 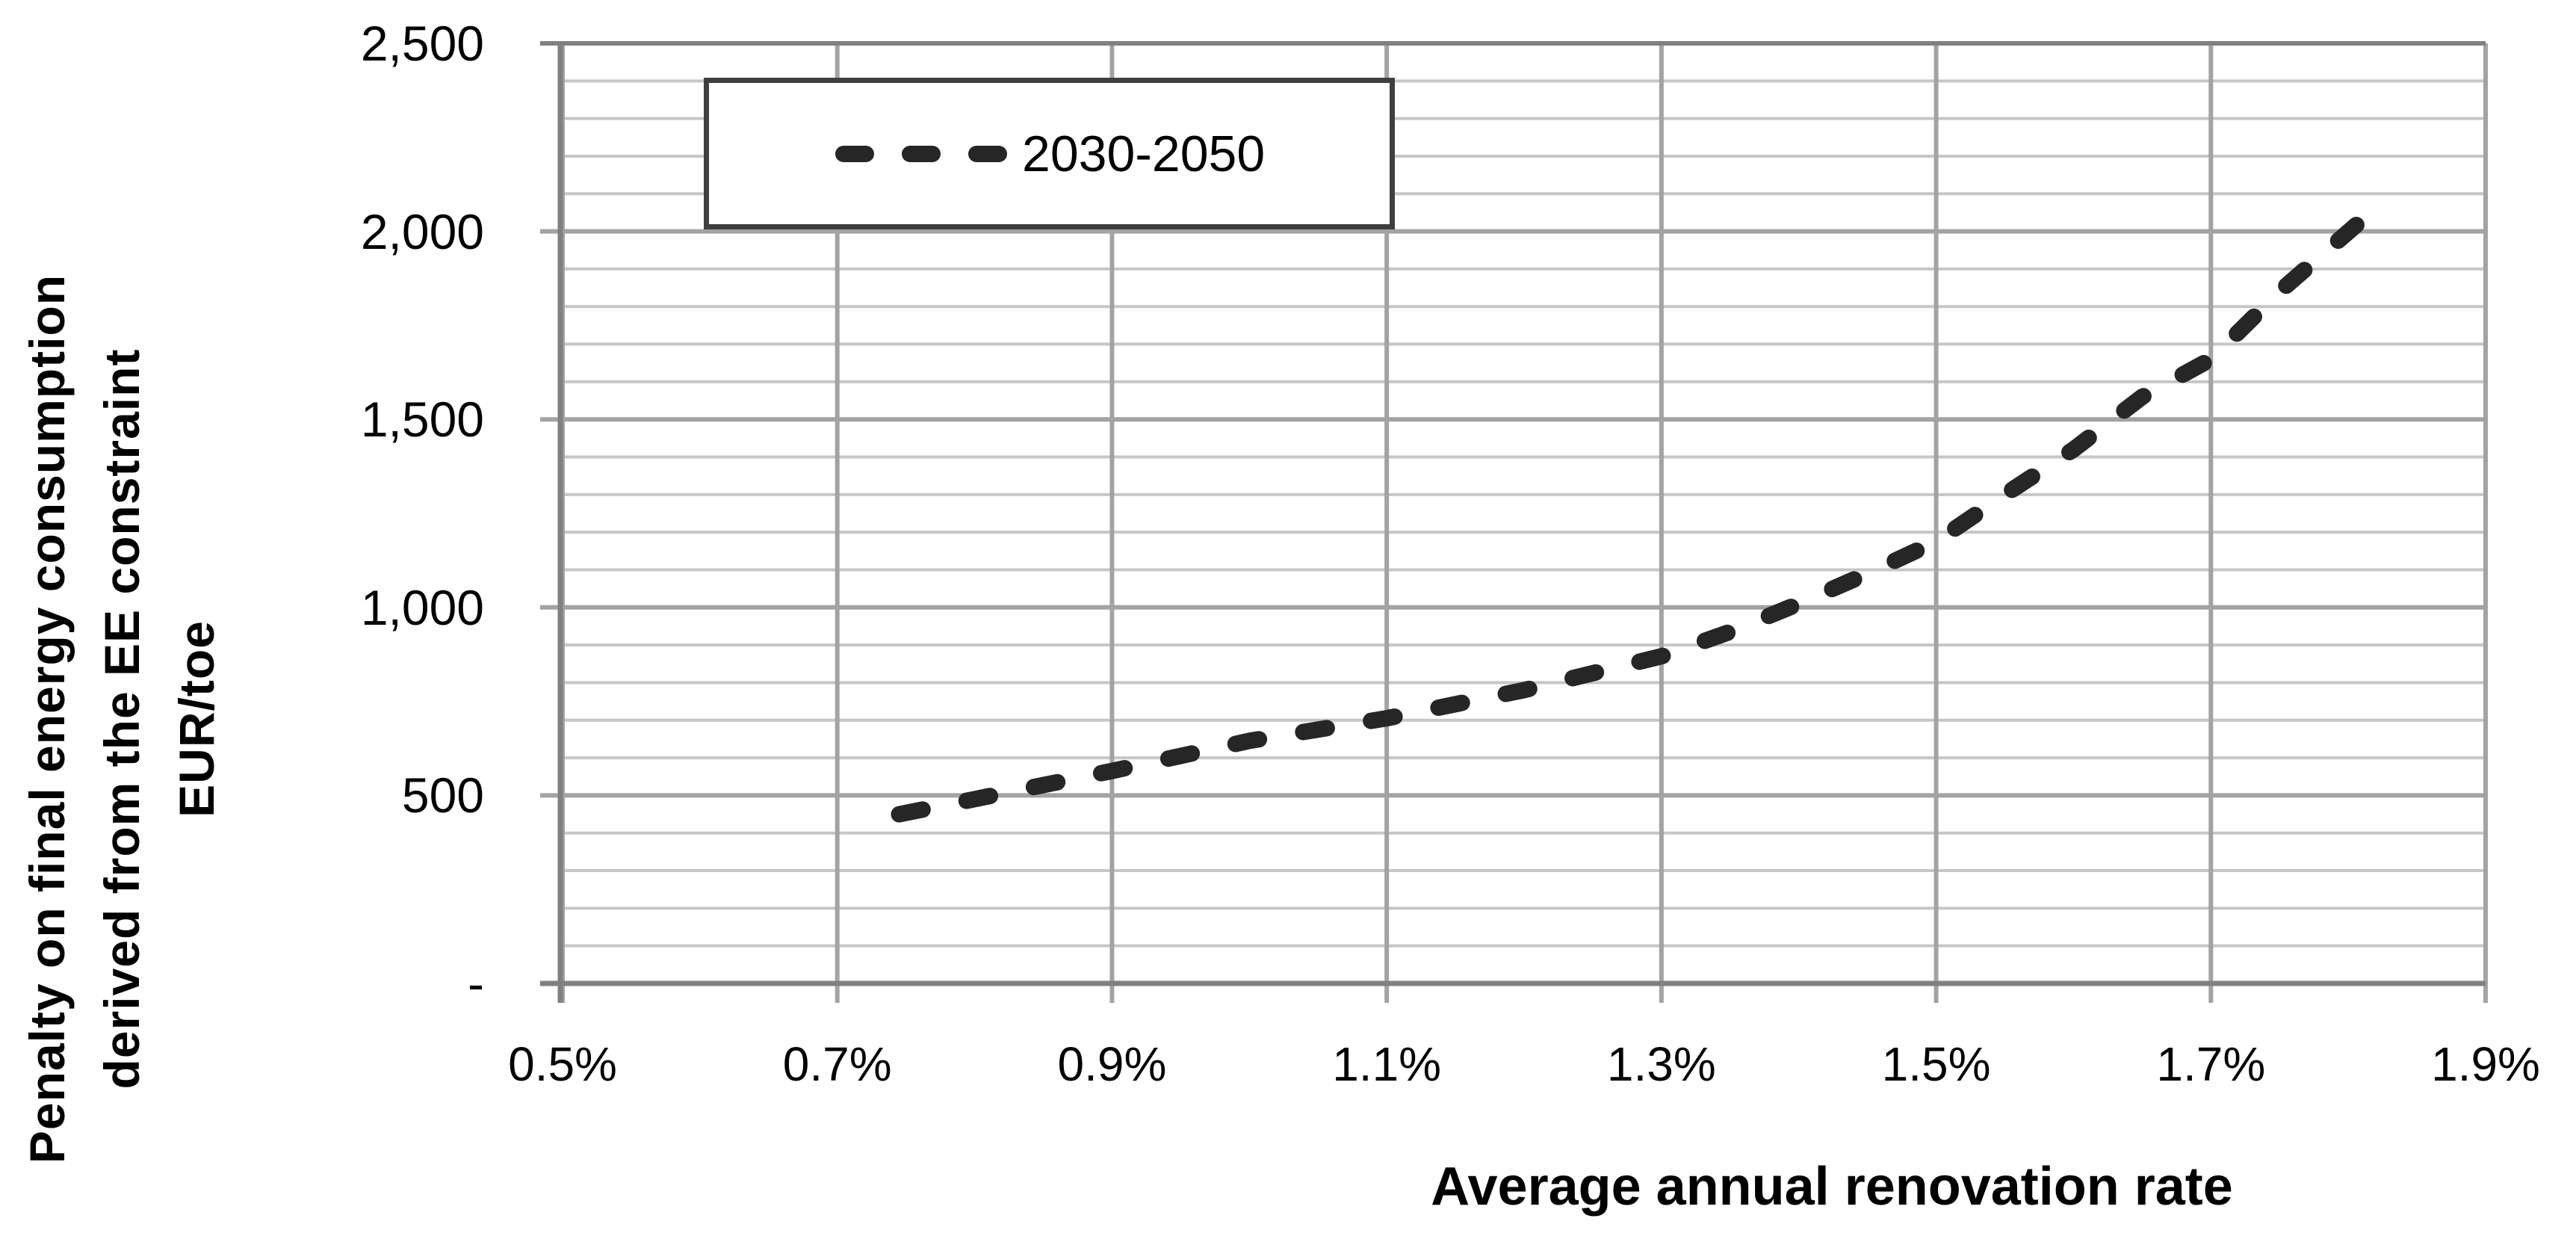 I want to click on y-tick-label: -, so click(x=476, y=983).